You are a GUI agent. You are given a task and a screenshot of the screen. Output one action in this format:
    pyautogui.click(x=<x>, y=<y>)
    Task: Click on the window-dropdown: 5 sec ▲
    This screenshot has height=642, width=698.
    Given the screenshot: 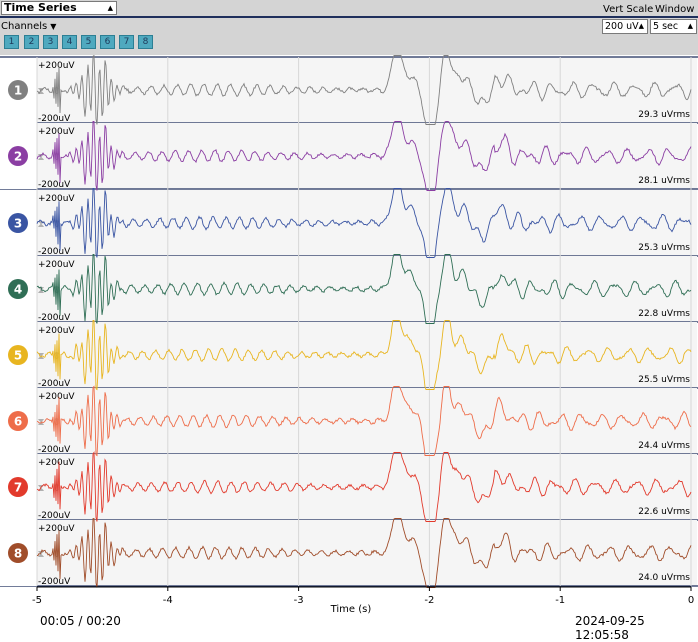 What is the action you would take?
    pyautogui.click(x=673, y=26)
    